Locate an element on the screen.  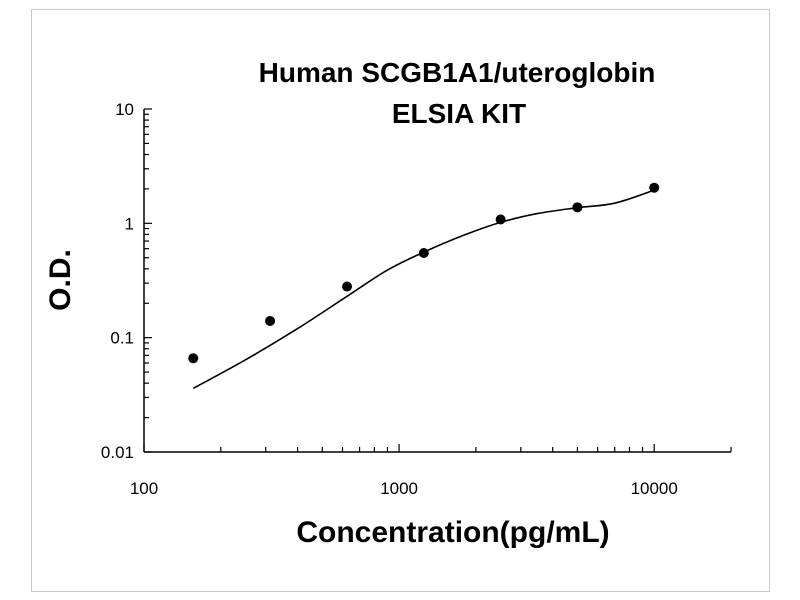
x-axis-title: Concentration(pg/mL) is located at coordinates (452, 532).